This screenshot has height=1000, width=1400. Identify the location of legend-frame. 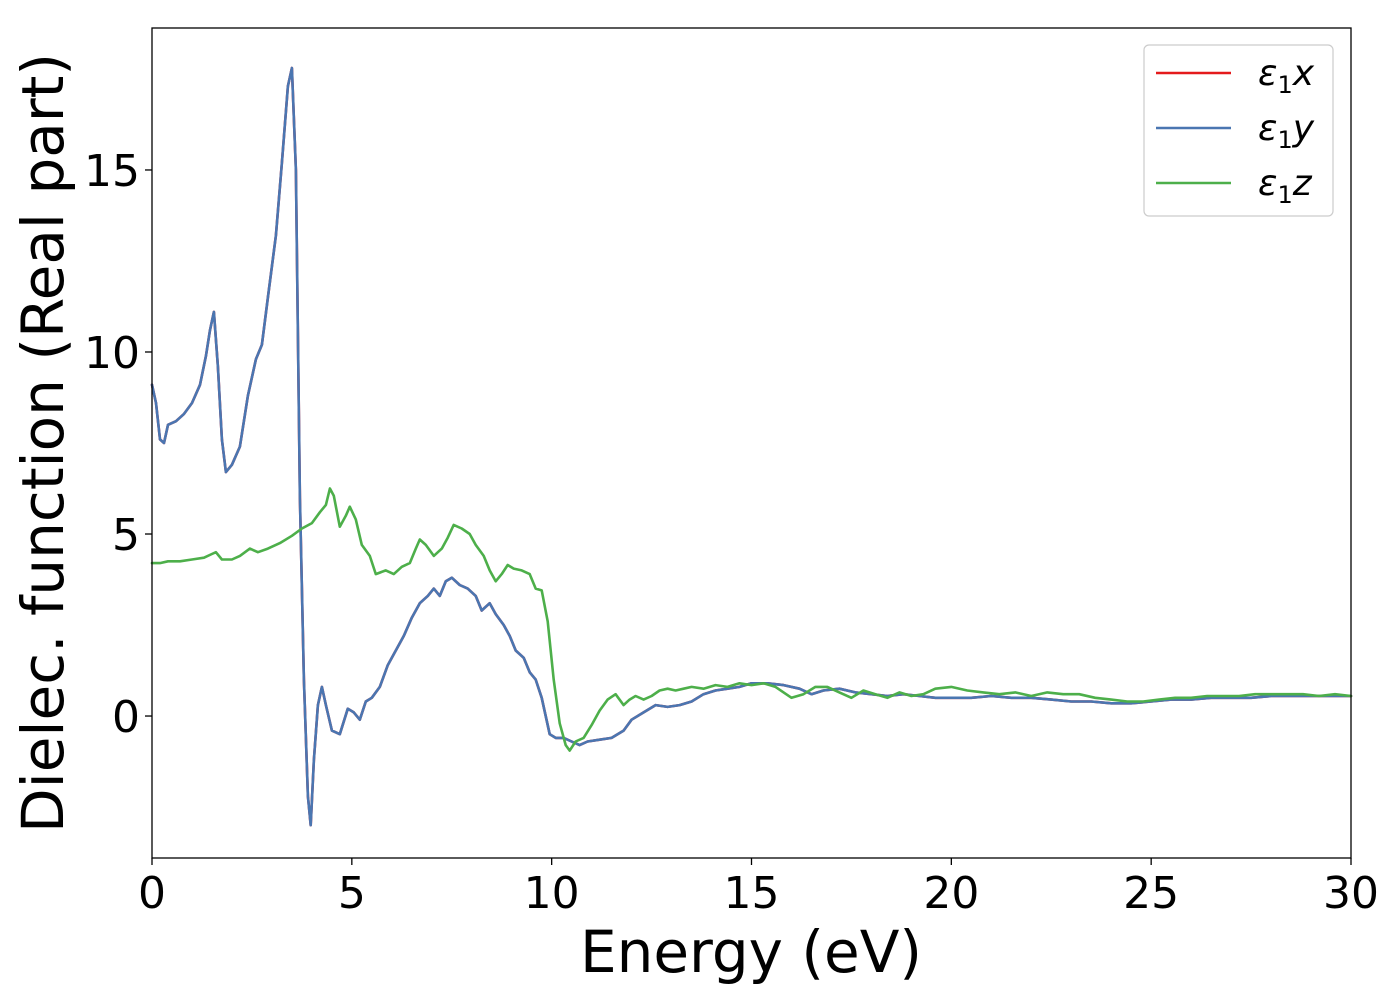
(1238, 130).